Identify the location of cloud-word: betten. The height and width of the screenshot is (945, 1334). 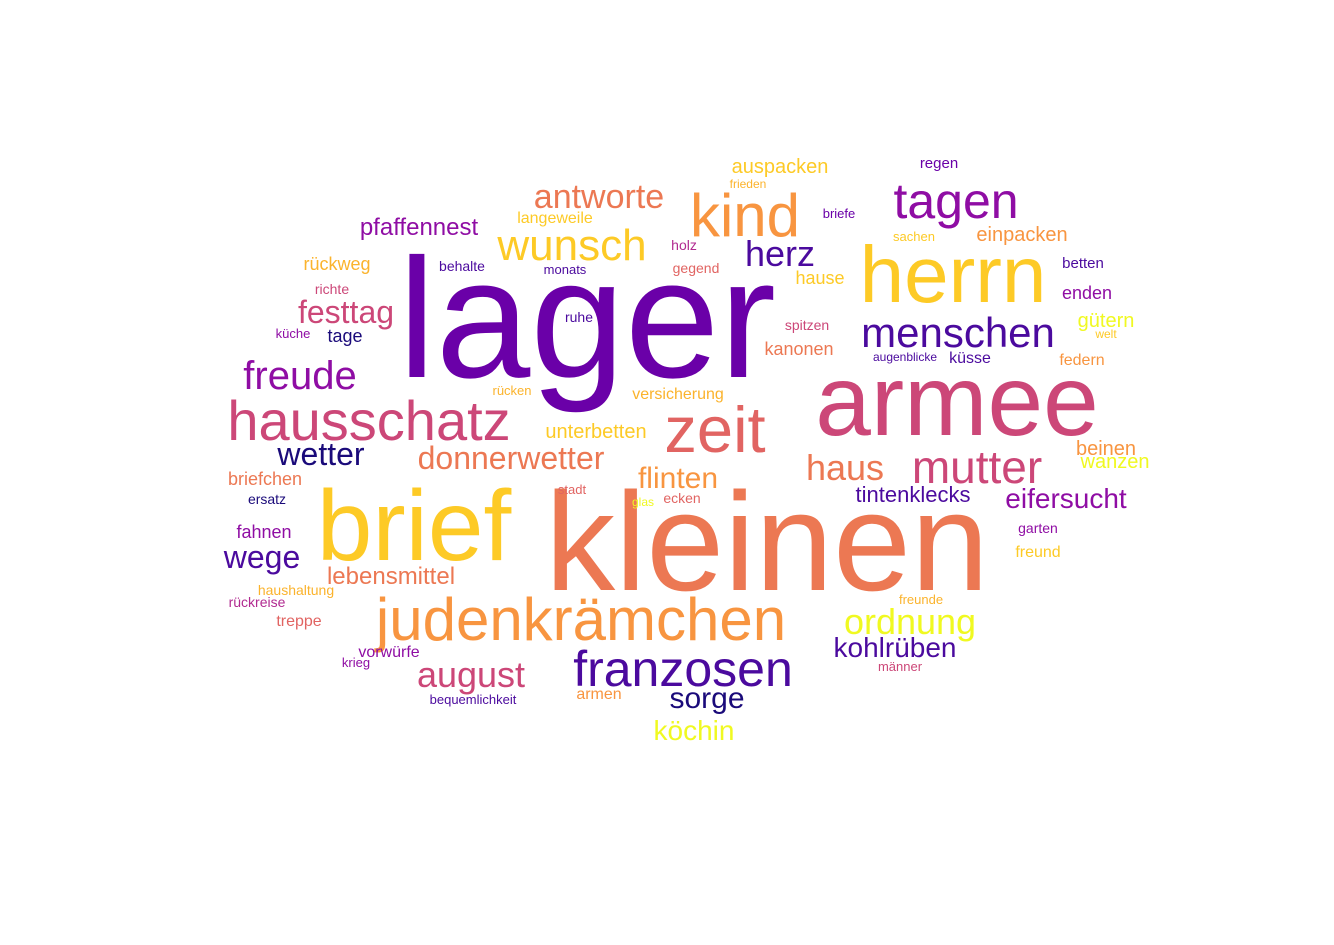
(1083, 263).